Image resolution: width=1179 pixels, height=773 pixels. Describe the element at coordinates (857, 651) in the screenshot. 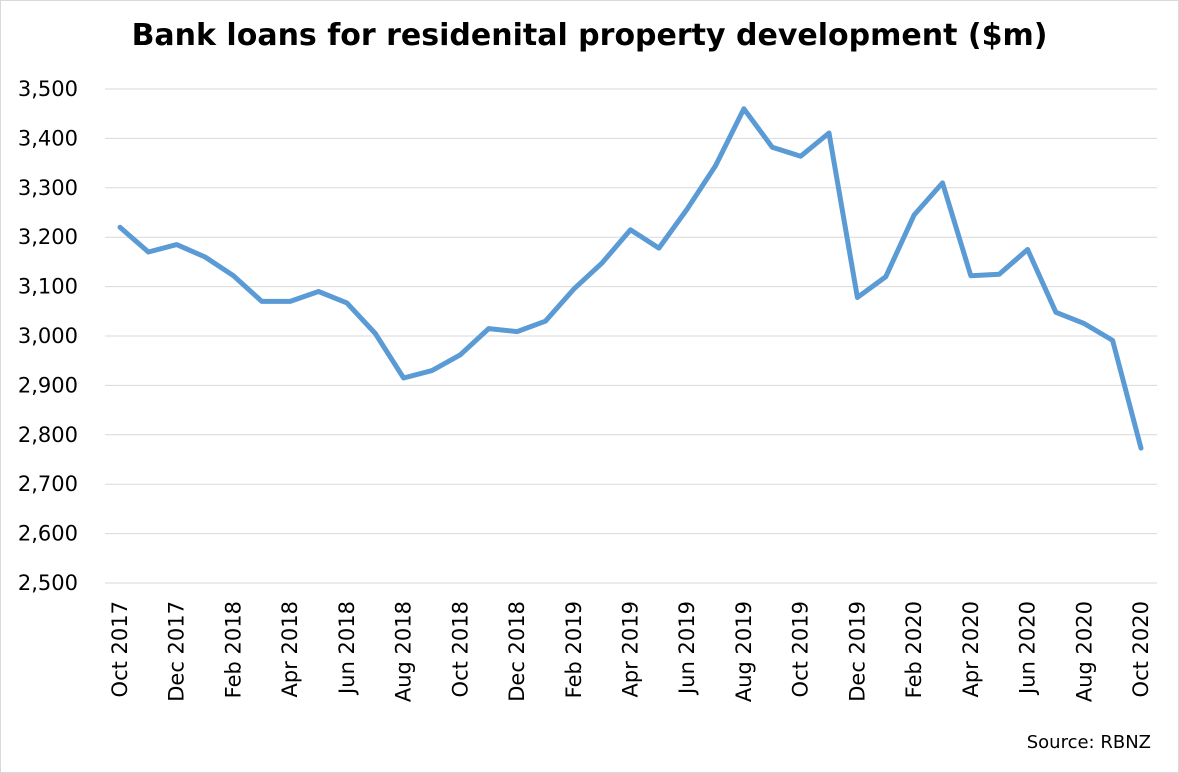

I see `x-tick-label: Dec 2019` at that location.